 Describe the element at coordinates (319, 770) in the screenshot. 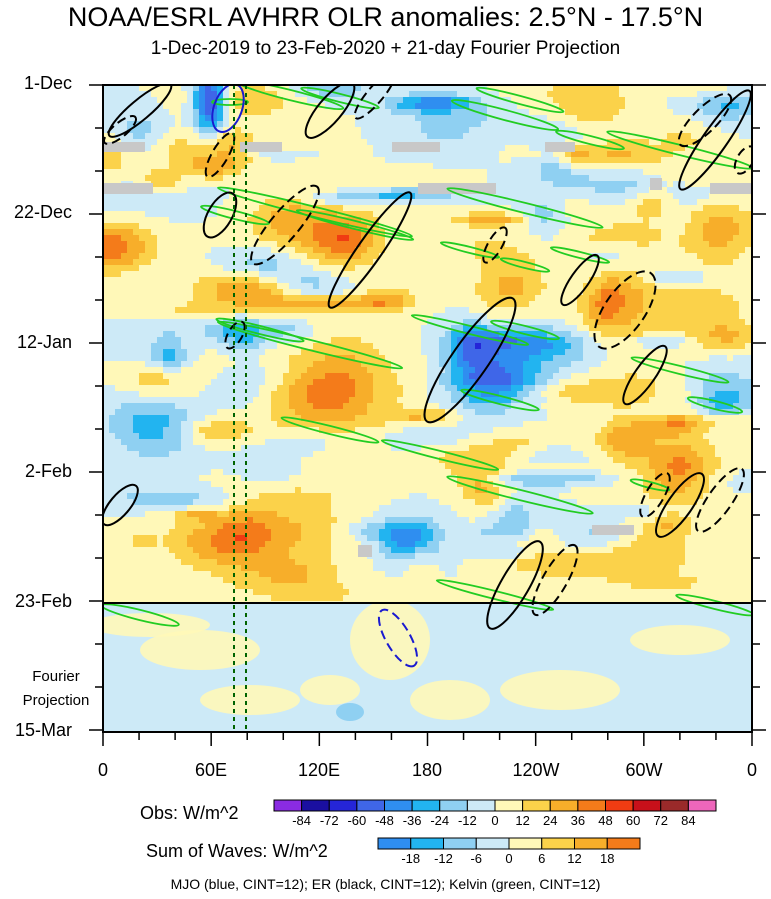

I see `x-tick-label: 120E` at that location.